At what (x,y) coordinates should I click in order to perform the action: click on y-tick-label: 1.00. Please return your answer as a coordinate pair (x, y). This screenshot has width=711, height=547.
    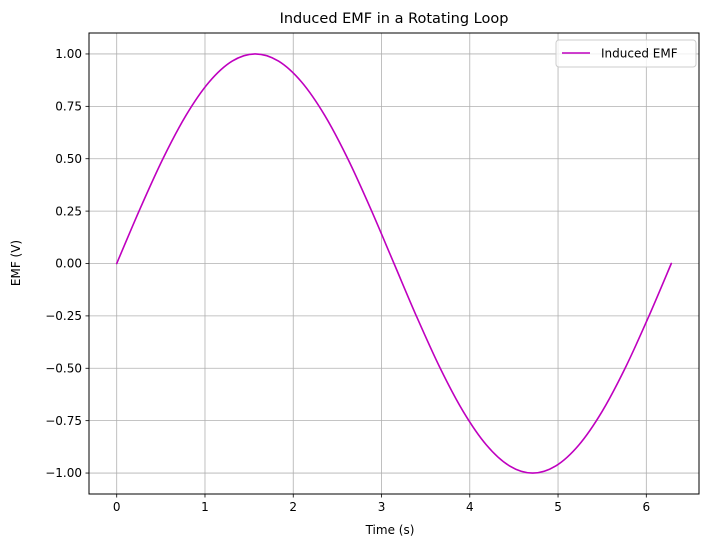
    Looking at the image, I should click on (68, 54).